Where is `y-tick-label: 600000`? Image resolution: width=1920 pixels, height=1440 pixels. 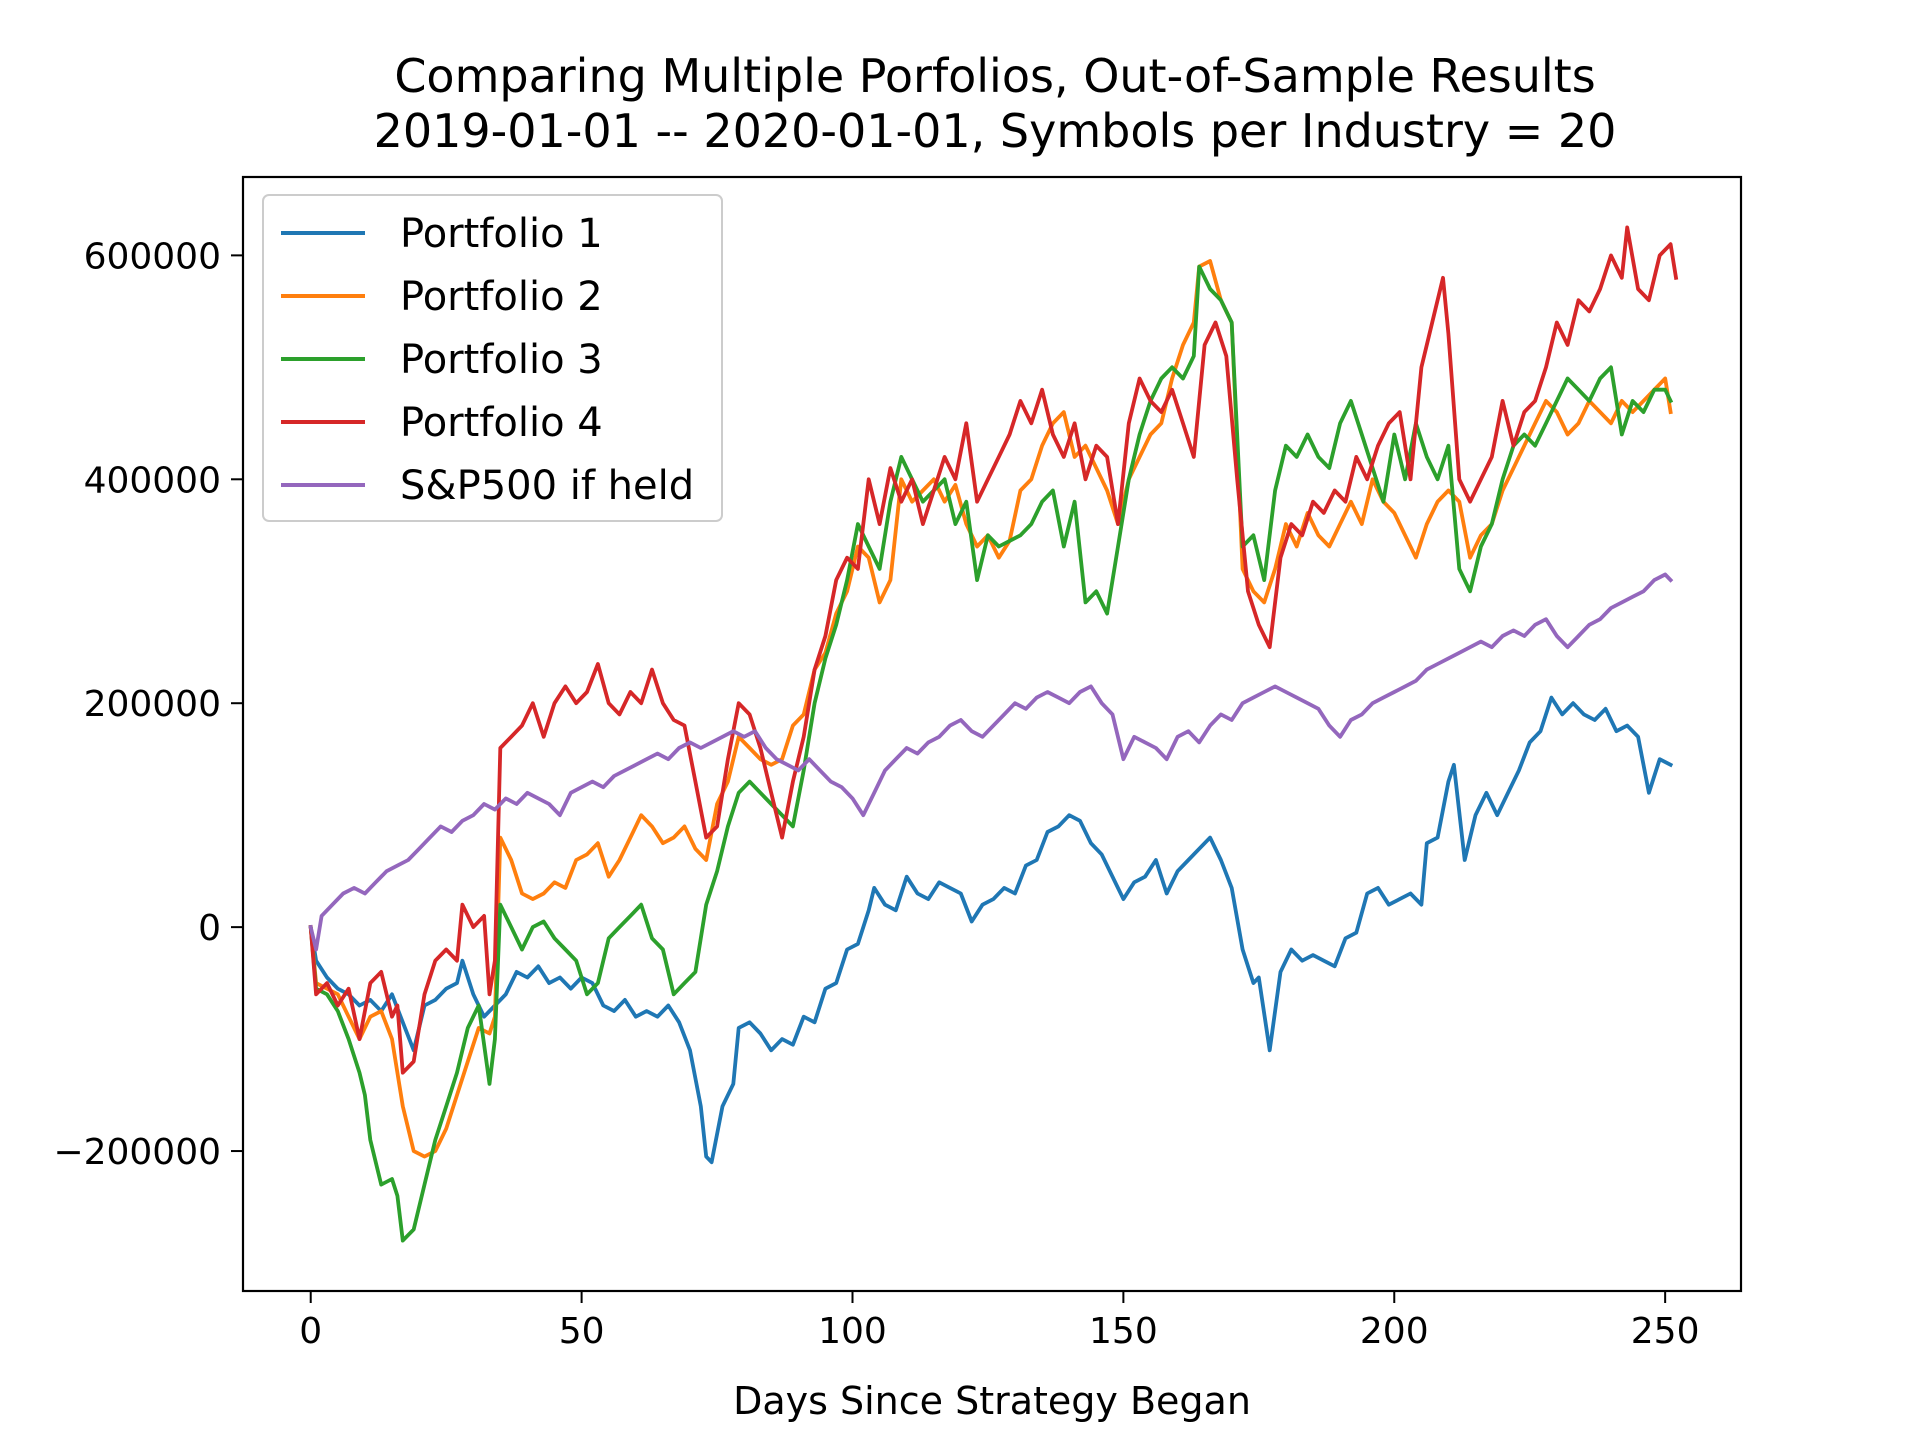 y-tick-label: 600000 is located at coordinates (152, 256).